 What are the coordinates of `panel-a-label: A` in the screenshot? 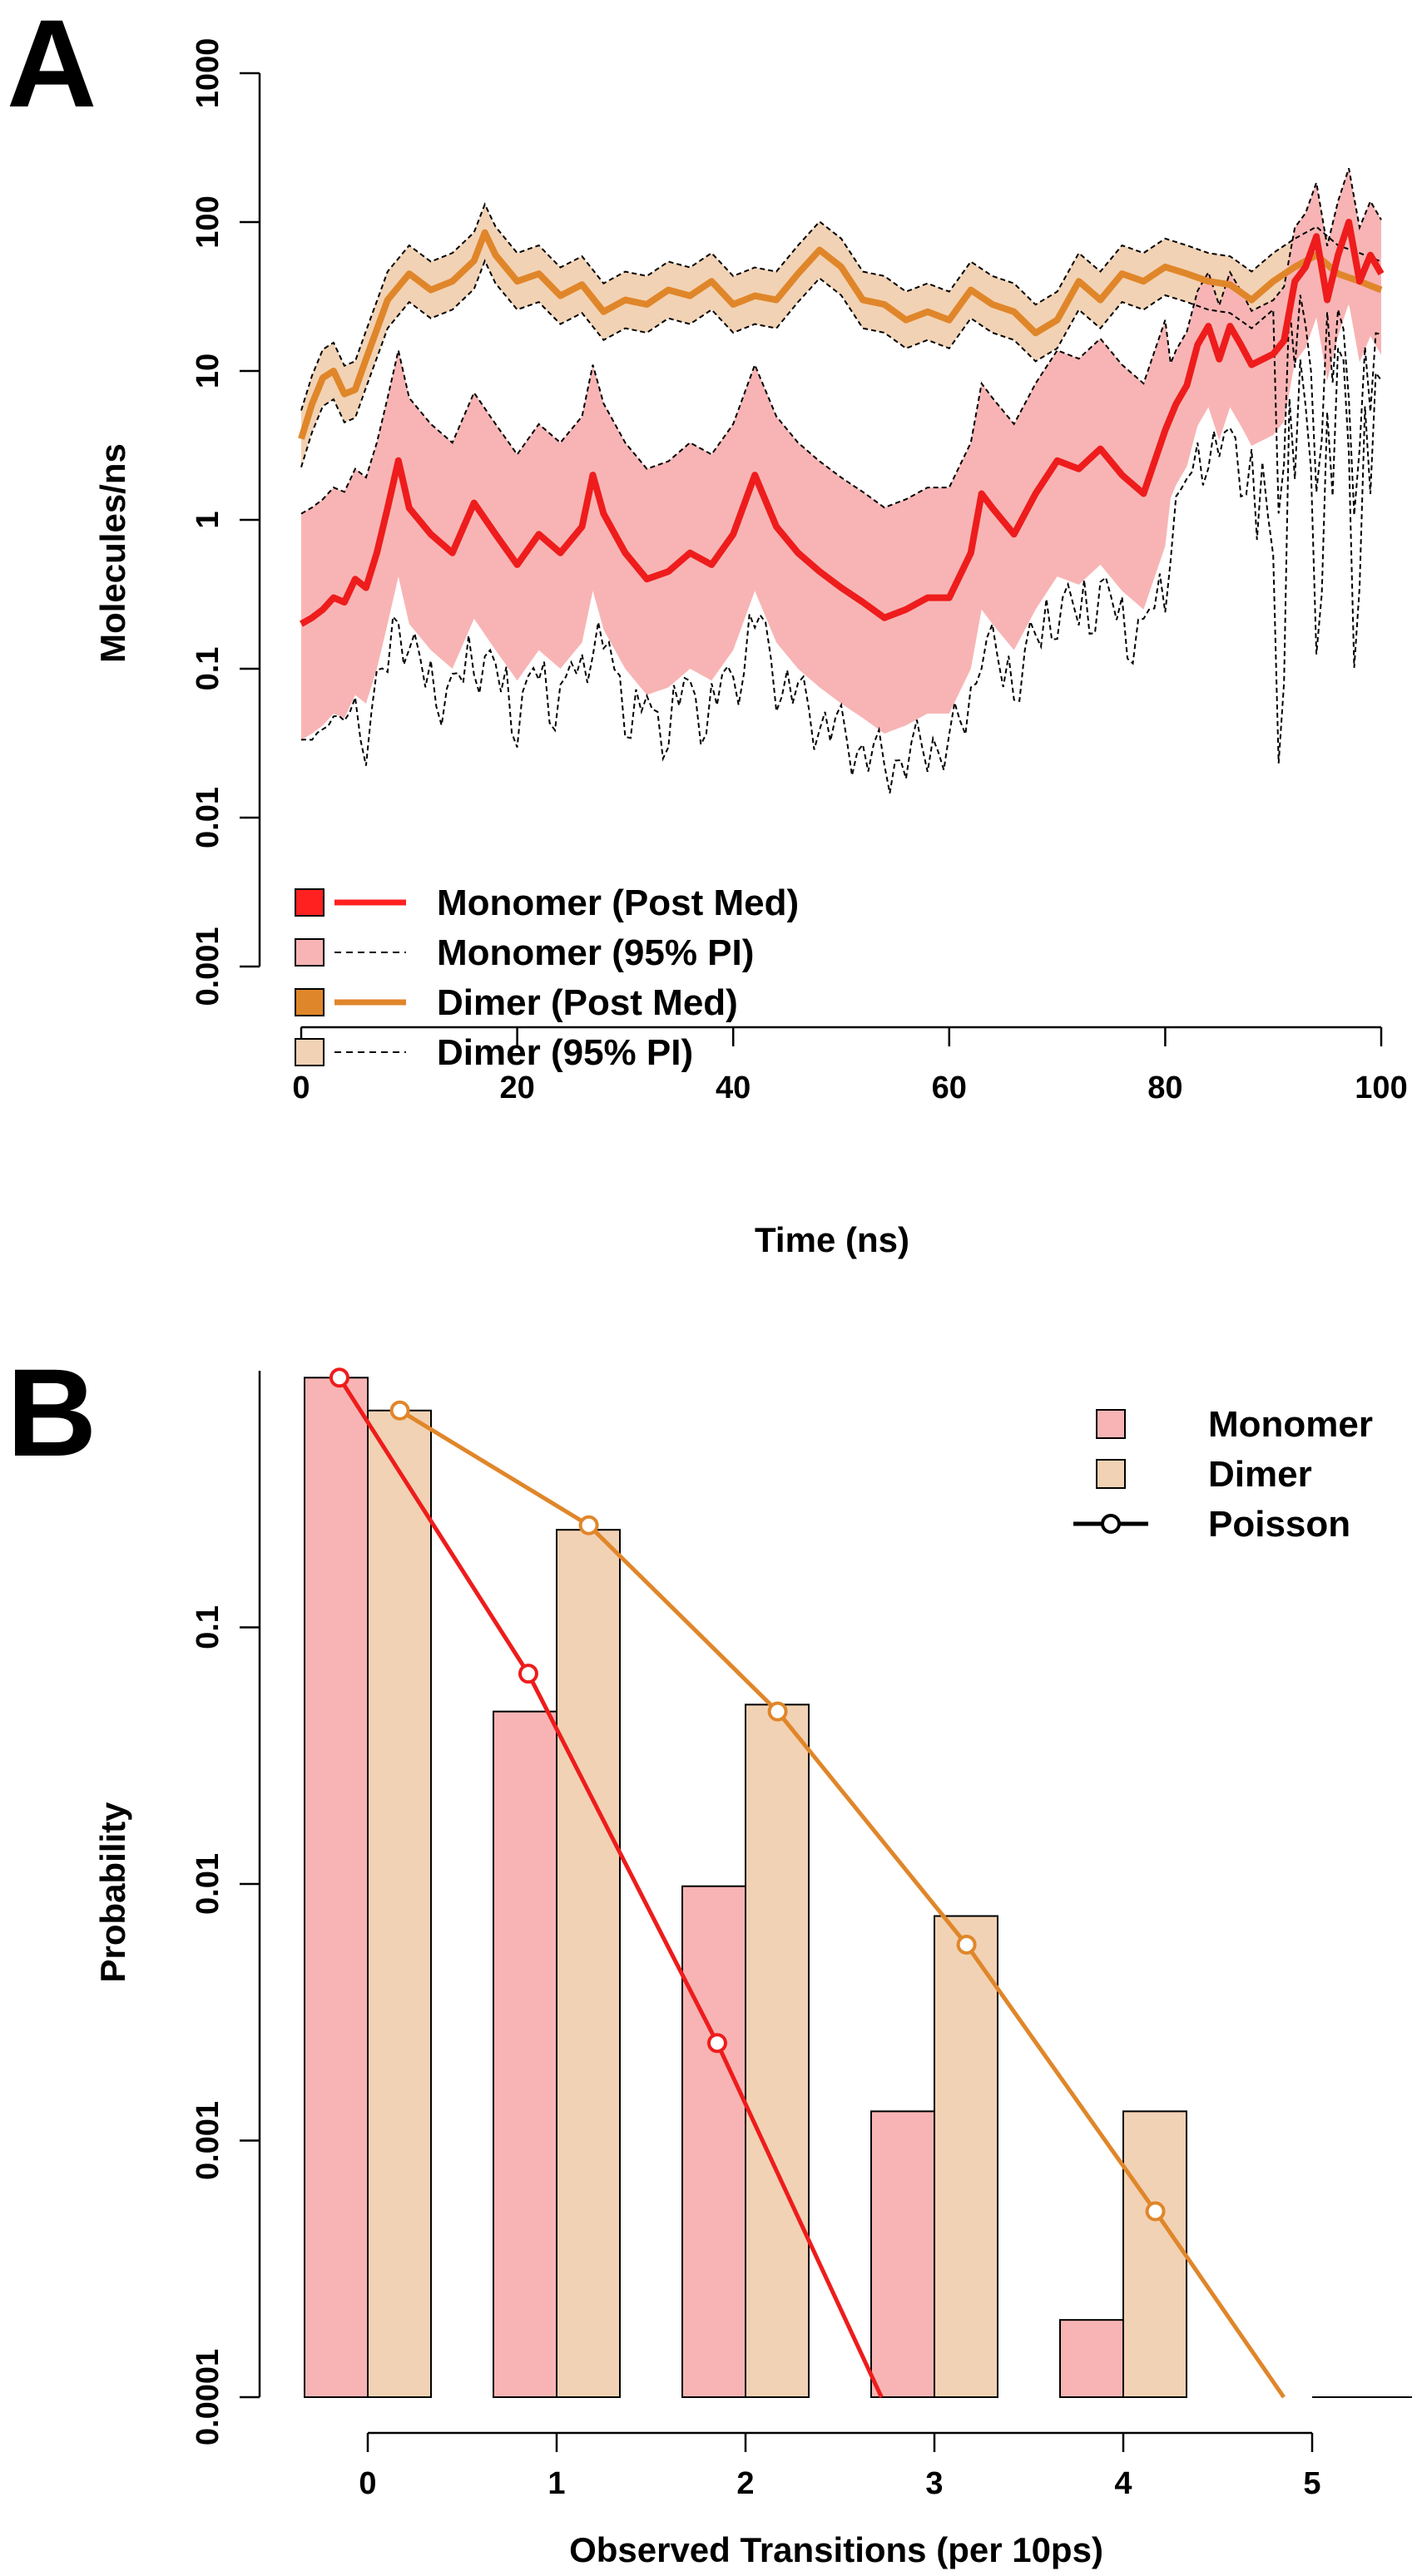 It's located at (52, 66).